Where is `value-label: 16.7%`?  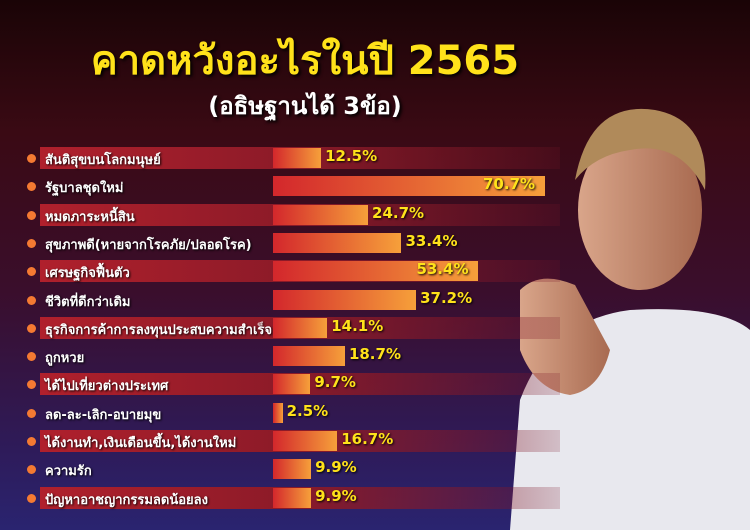
value-label: 16.7% is located at coordinates (367, 439).